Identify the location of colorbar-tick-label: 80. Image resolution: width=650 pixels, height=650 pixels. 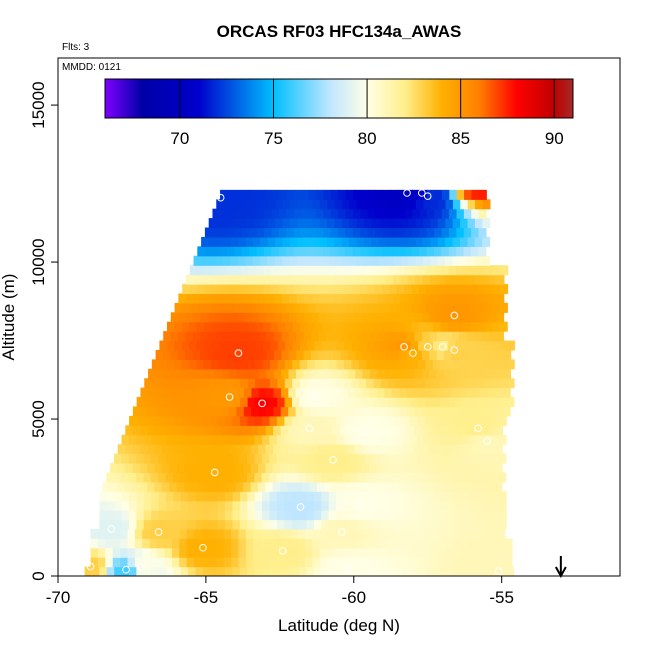
(367, 138).